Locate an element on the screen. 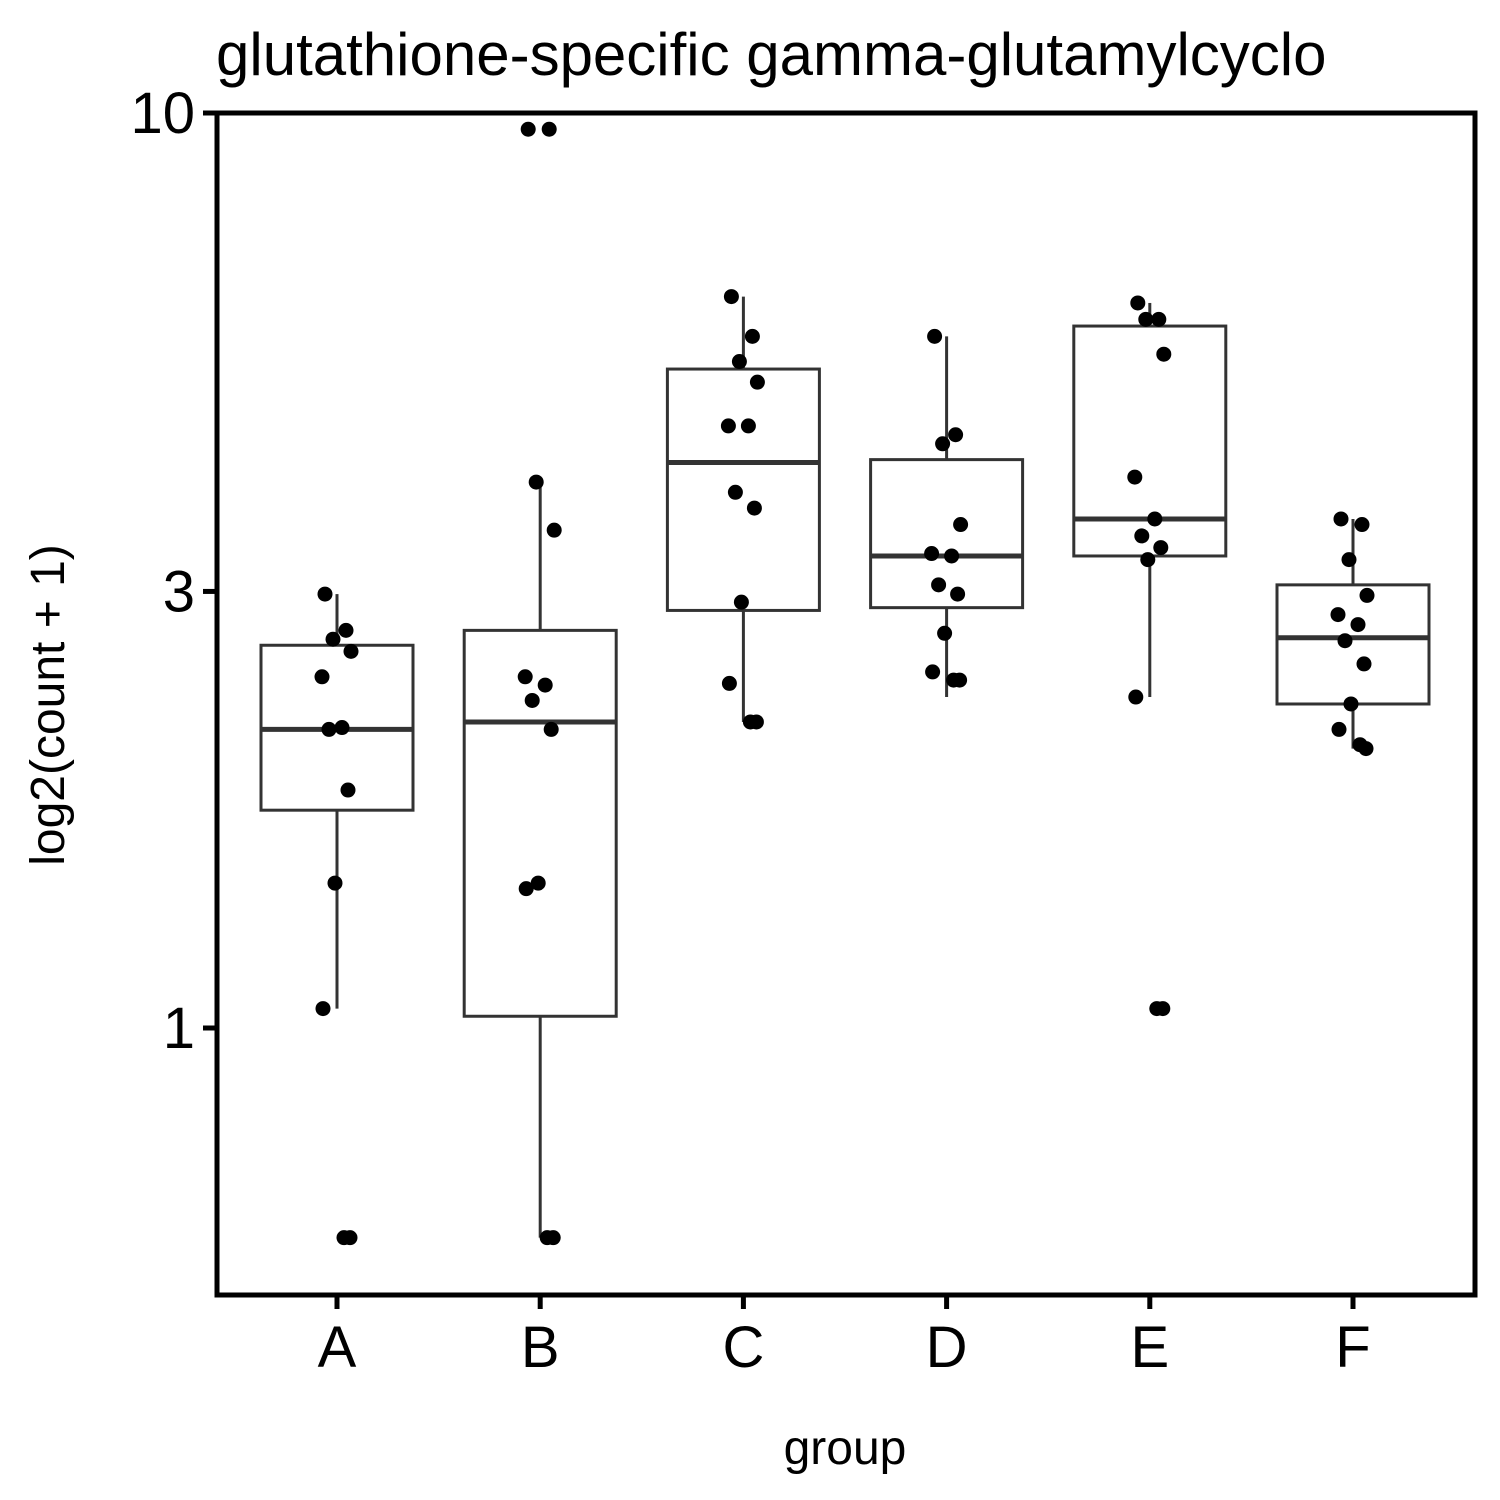  box-group-C is located at coordinates (743, 509).